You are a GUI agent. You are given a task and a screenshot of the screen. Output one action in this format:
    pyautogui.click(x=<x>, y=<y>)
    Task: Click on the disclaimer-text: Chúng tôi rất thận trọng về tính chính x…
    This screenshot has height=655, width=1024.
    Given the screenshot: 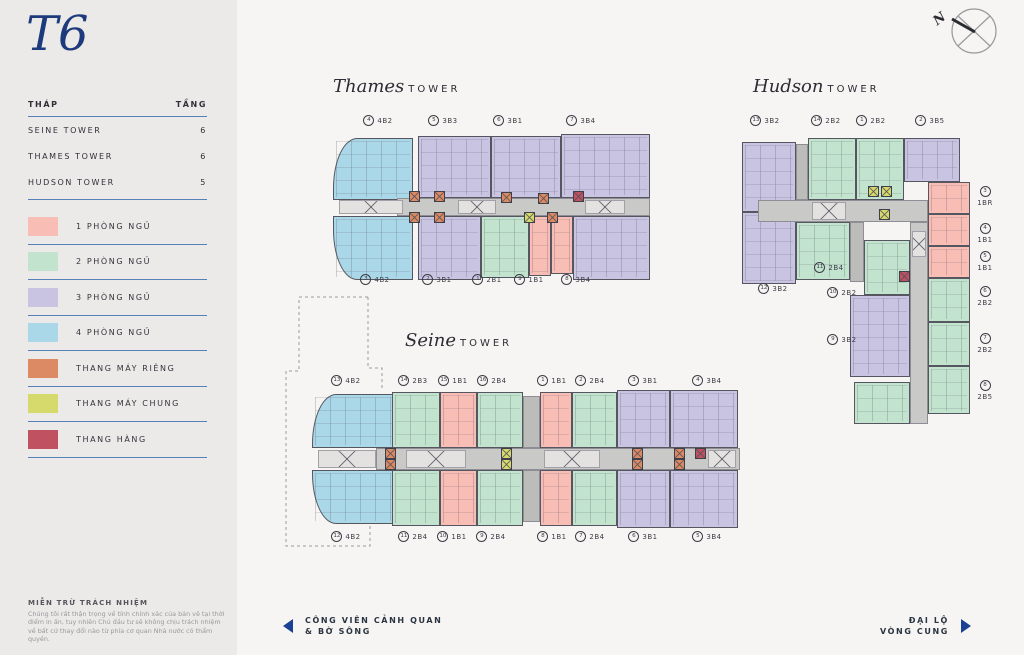 What is the action you would take?
    pyautogui.click(x=126, y=627)
    